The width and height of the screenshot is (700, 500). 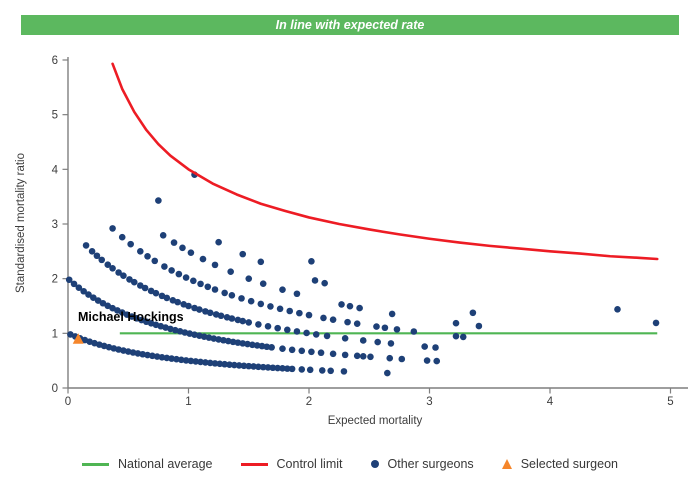 What do you see at coordinates (569, 464) in the screenshot?
I see `legend-label: Selected surgeon` at bounding box center [569, 464].